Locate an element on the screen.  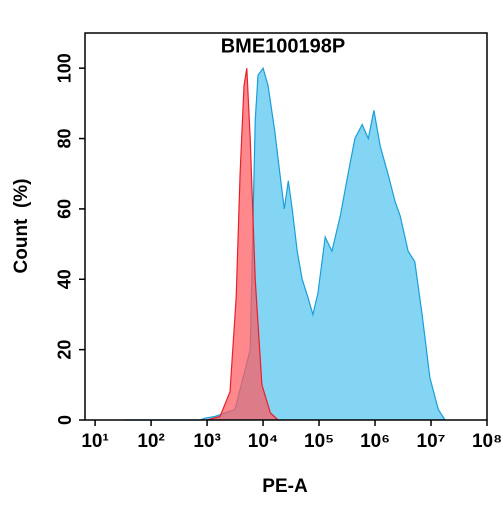
series-line is located at coordinates (242, 244).